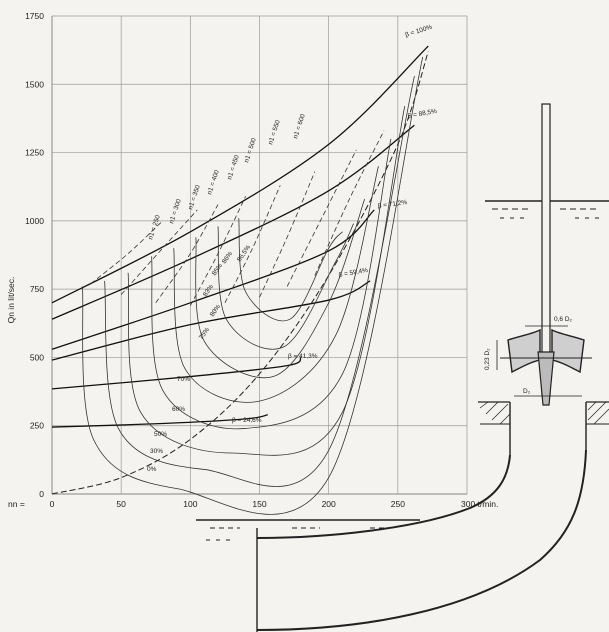 Image resolution: width=609 pixels, height=632 pixels. I want to click on y-tick-label: 750, so click(37, 289).